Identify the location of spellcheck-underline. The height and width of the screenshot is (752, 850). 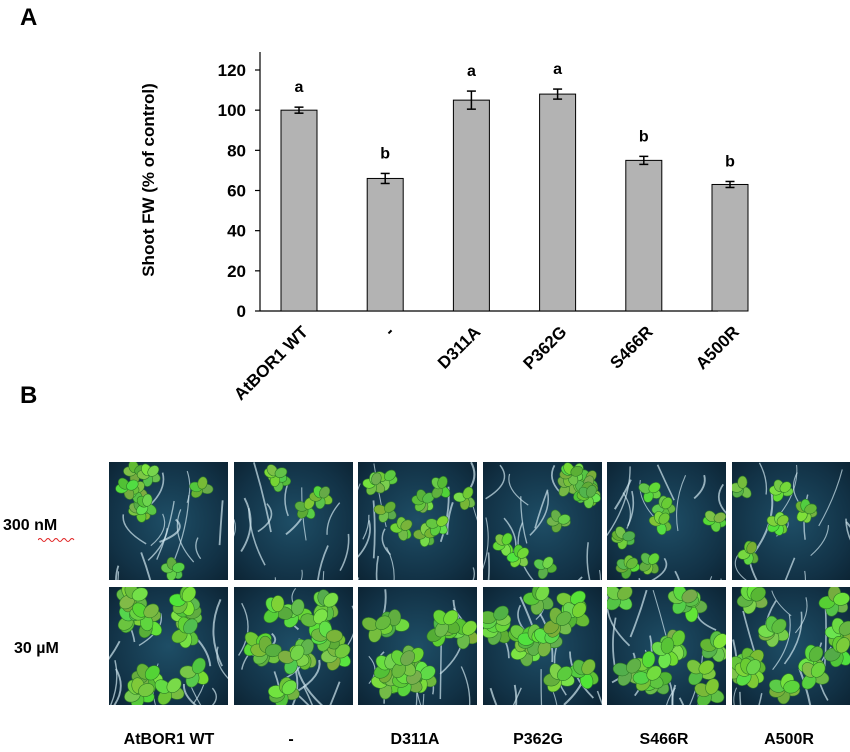
(56, 540).